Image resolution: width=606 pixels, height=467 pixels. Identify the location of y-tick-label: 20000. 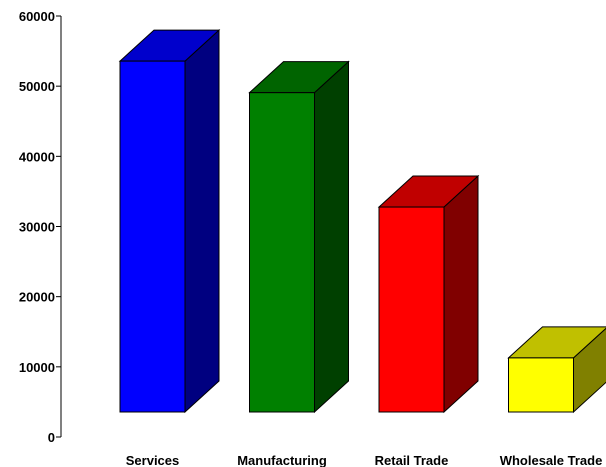
(37, 297).